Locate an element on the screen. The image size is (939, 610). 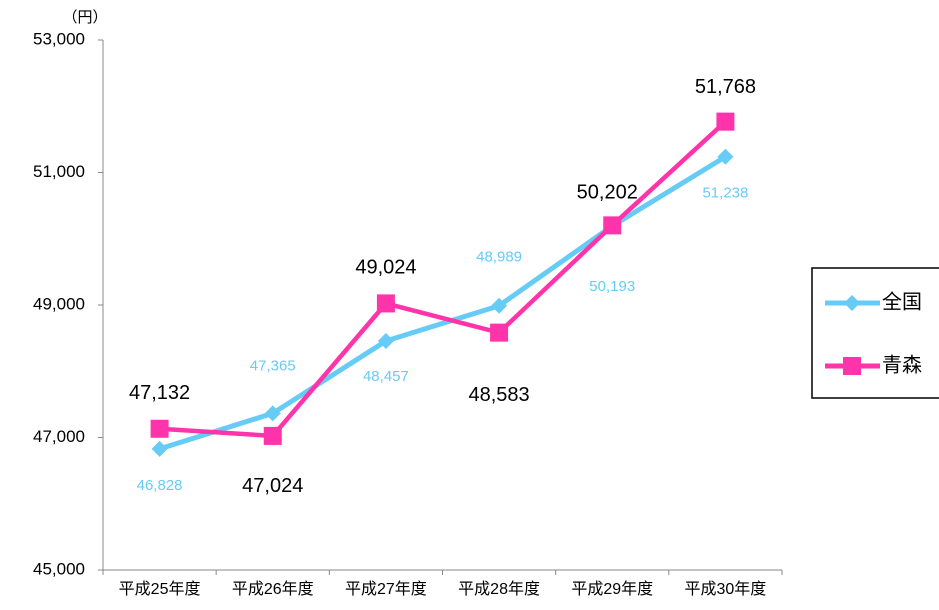
data-label: 47,024 is located at coordinates (272, 486).